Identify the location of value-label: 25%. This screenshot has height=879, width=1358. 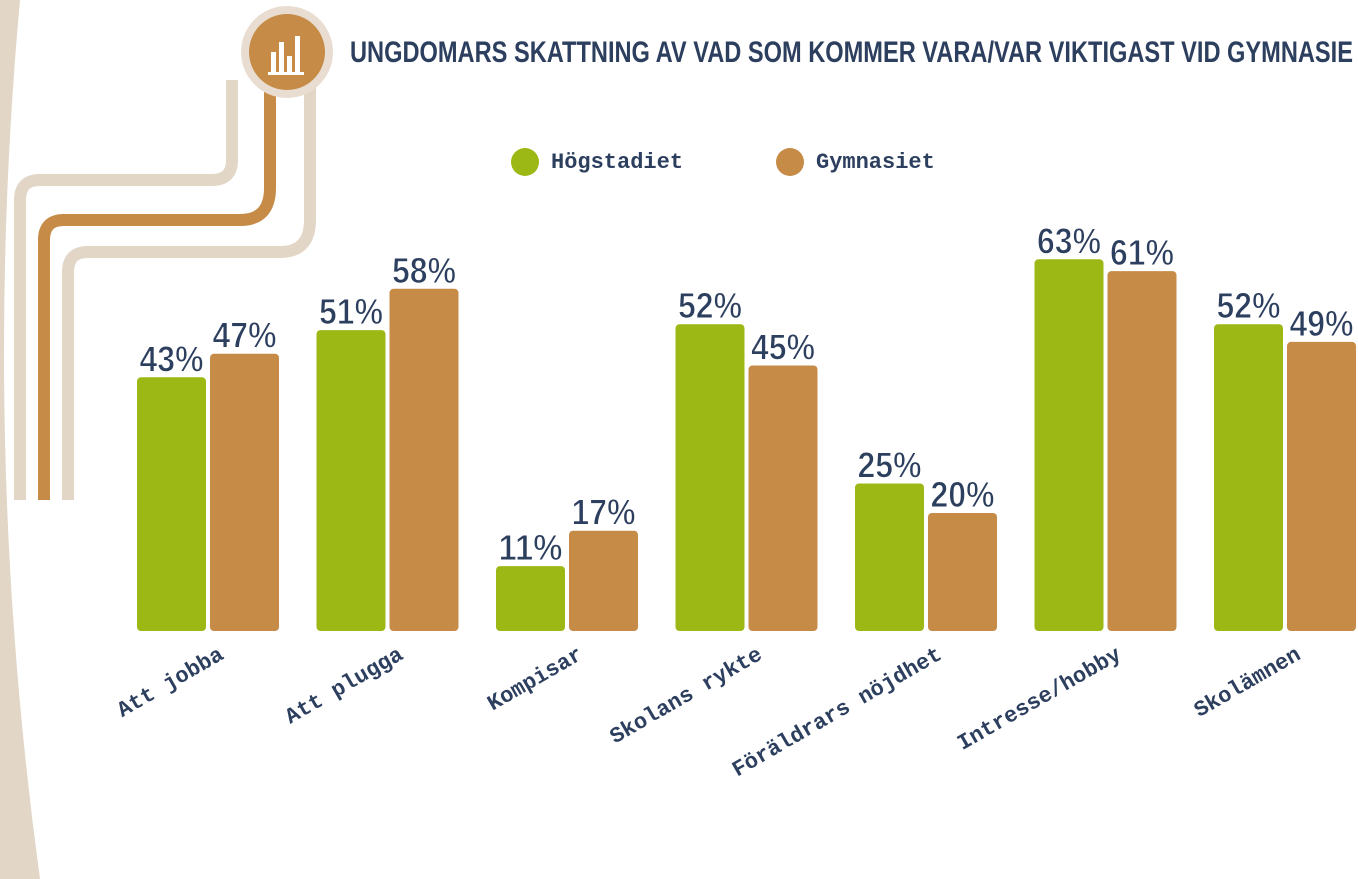
(890, 465).